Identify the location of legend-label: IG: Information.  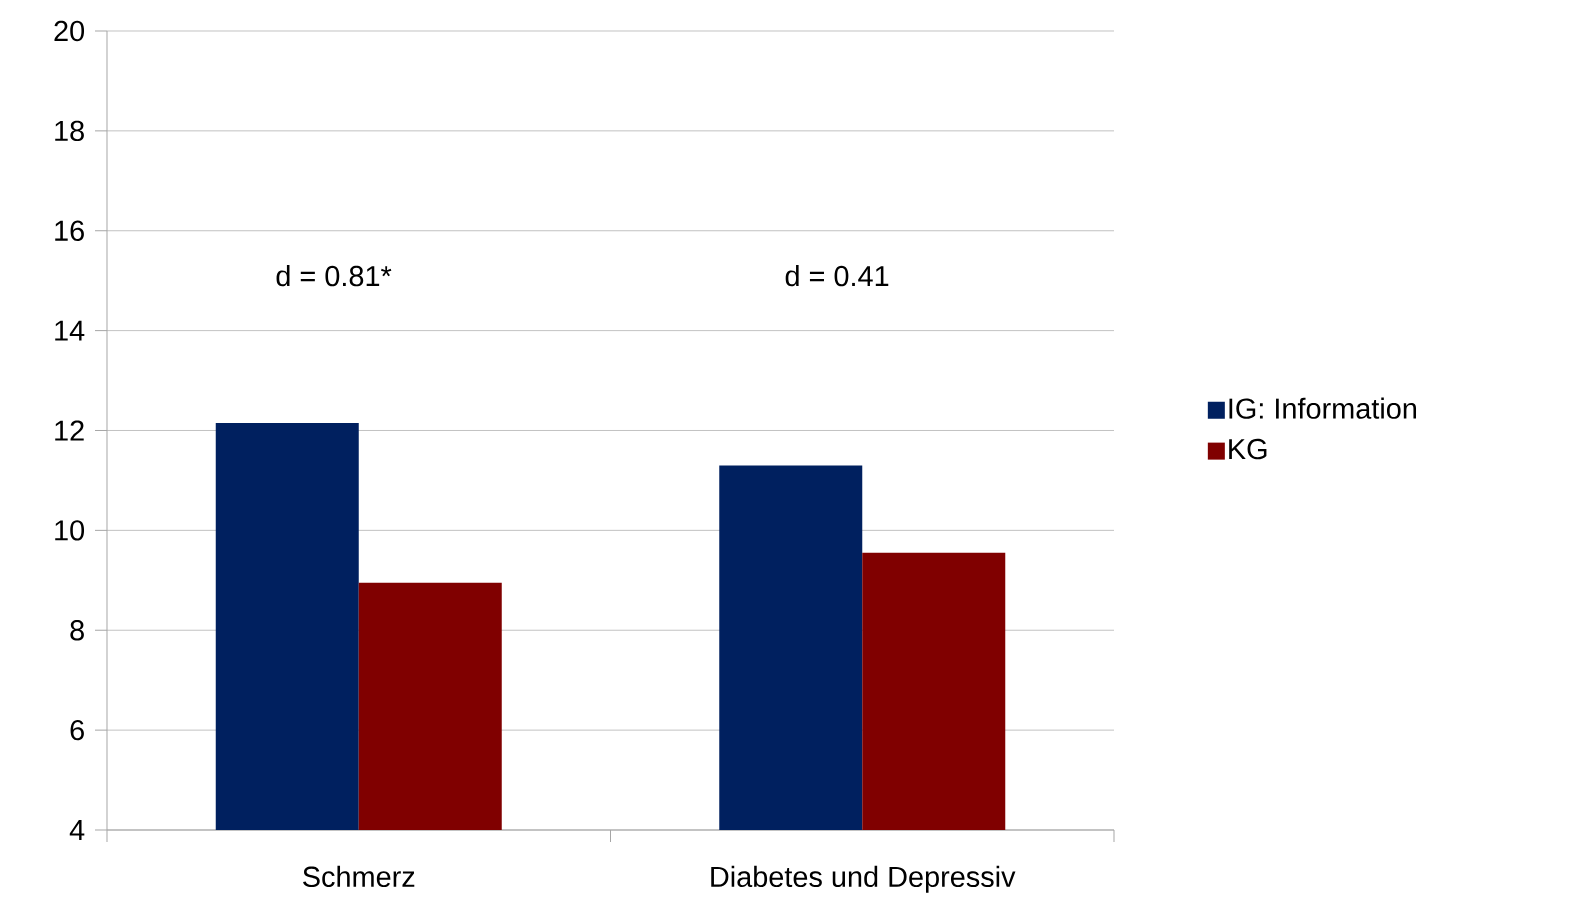
(1323, 408).